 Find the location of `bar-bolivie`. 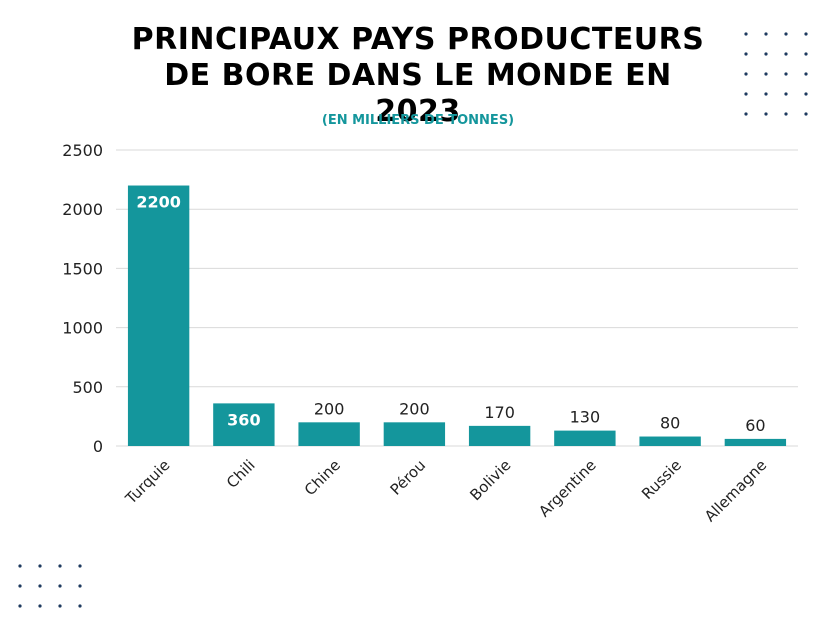

bar-bolivie is located at coordinates (499, 435).